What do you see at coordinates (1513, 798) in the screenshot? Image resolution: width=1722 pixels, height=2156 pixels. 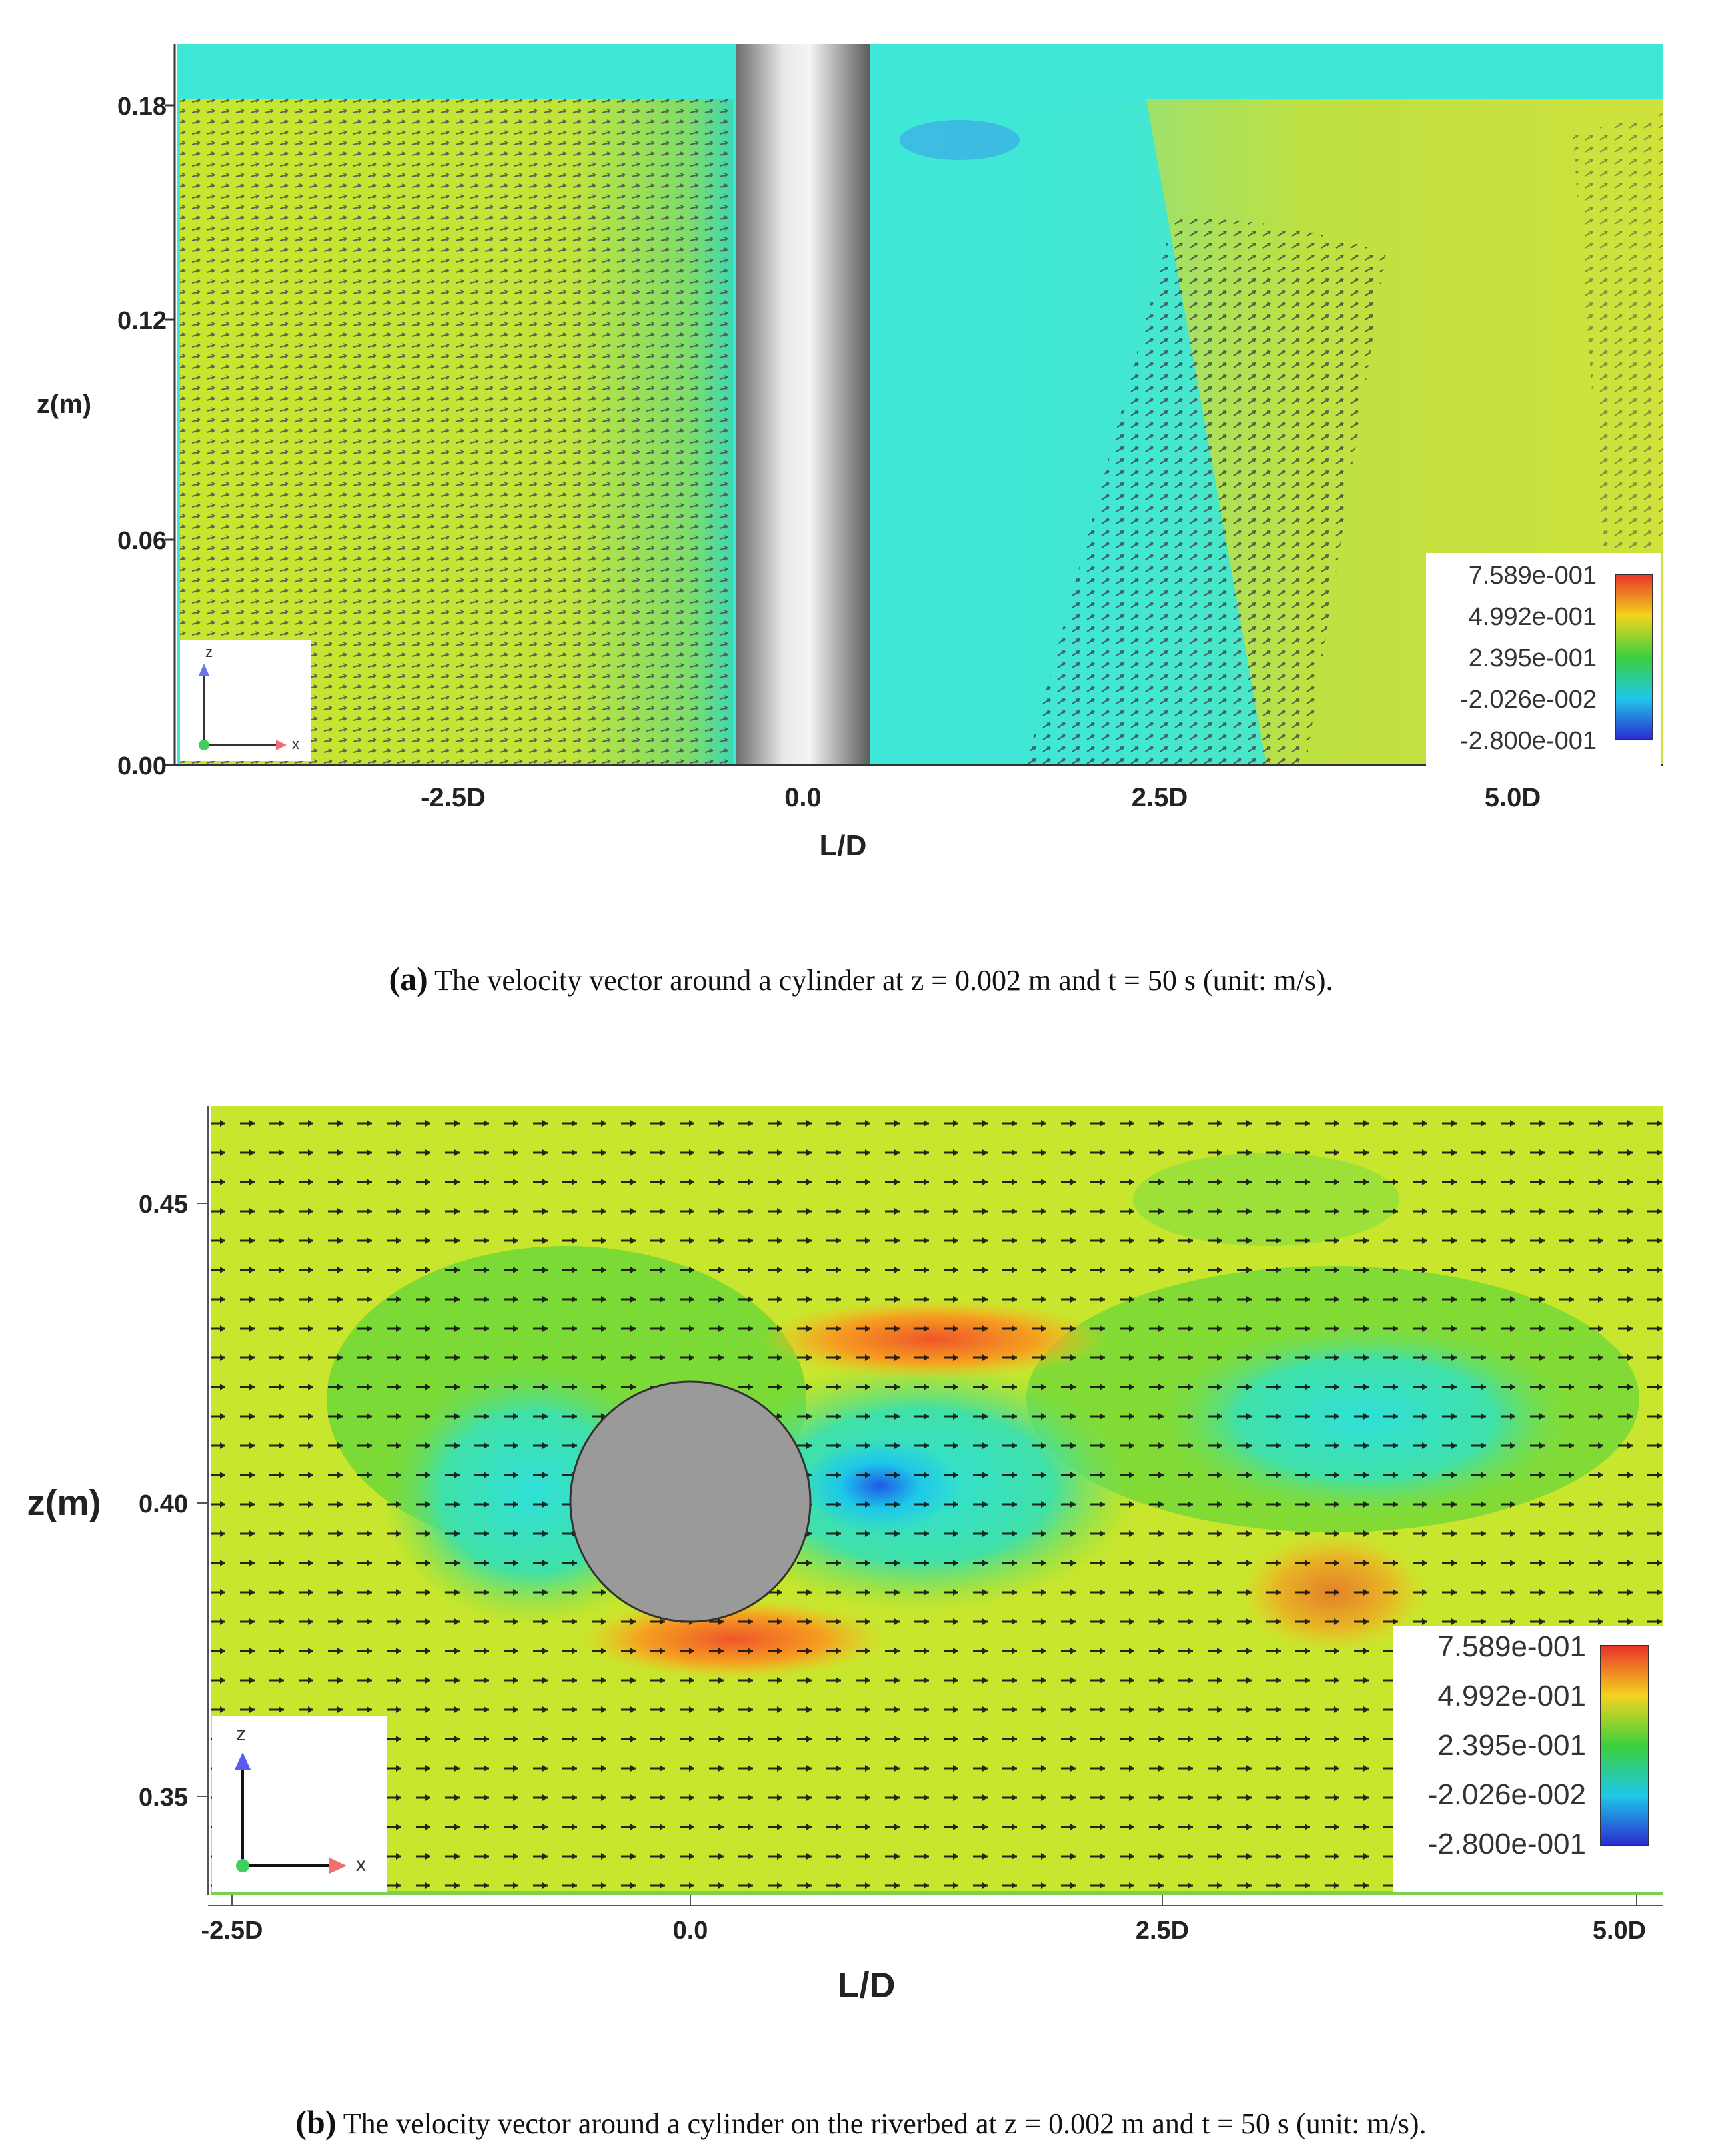 I see `x-tick-a-3: 5.0D` at bounding box center [1513, 798].